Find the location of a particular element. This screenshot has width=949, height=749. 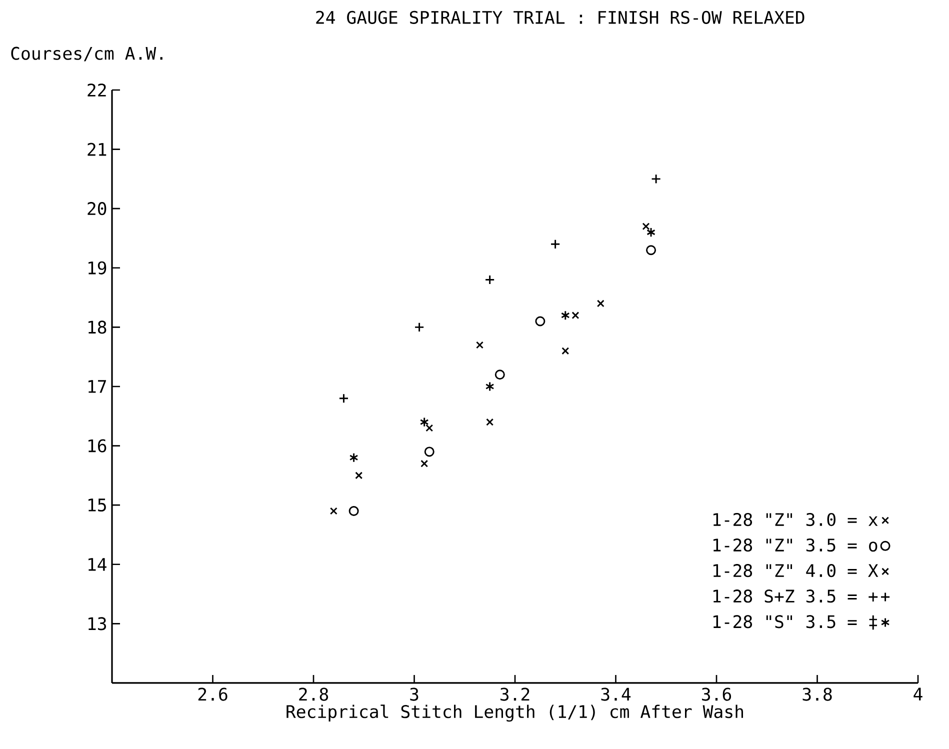

y-tick-label: 15 is located at coordinates (97, 505).